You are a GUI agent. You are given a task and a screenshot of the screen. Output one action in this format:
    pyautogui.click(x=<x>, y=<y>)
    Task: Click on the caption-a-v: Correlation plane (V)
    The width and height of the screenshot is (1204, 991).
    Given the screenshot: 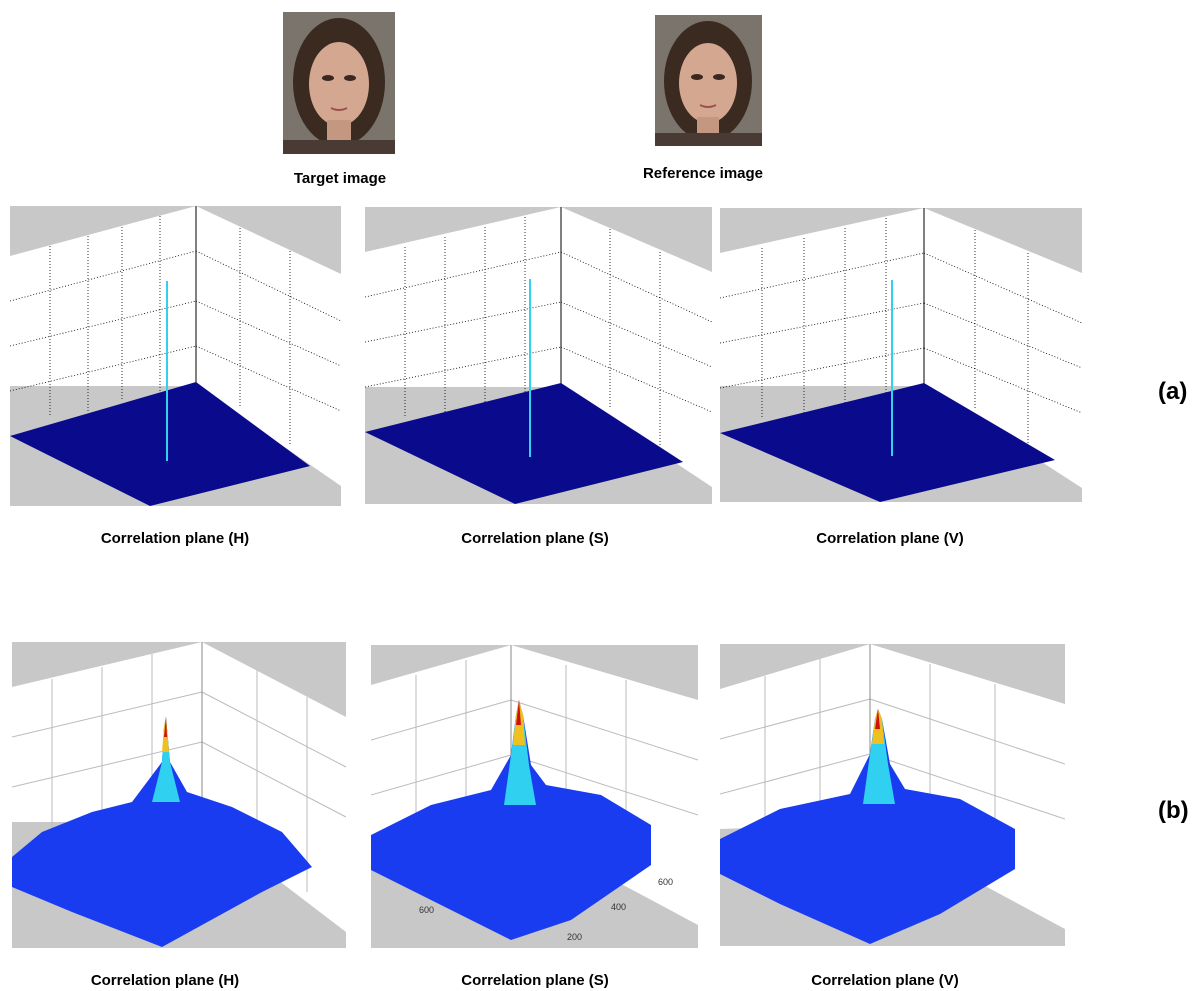 What is the action you would take?
    pyautogui.click(x=890, y=538)
    